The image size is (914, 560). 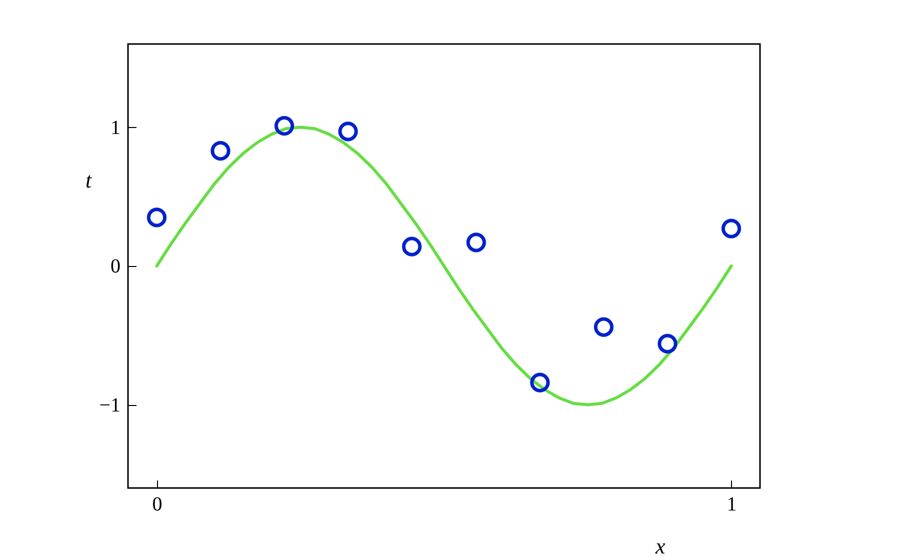 I want to click on y-tick-label: 0, so click(x=115, y=267).